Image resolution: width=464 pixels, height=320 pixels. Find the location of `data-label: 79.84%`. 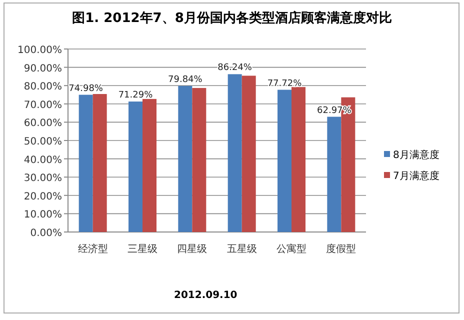

data-label: 79.84% is located at coordinates (185, 79).